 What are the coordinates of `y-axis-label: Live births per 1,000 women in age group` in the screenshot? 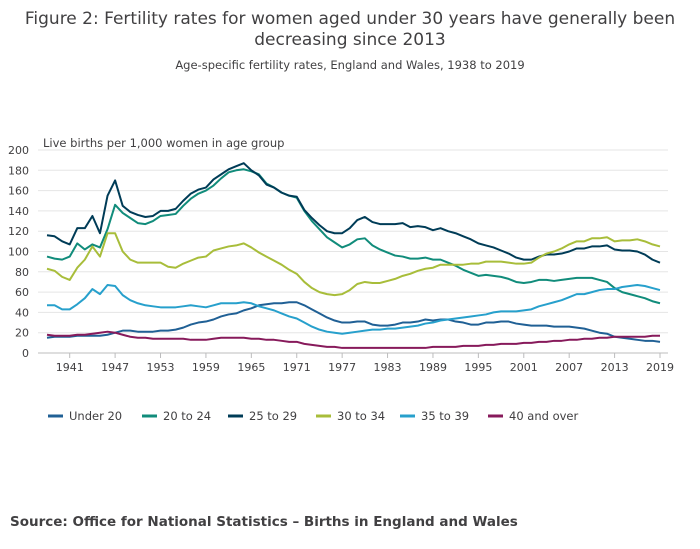 It's located at (163, 143).